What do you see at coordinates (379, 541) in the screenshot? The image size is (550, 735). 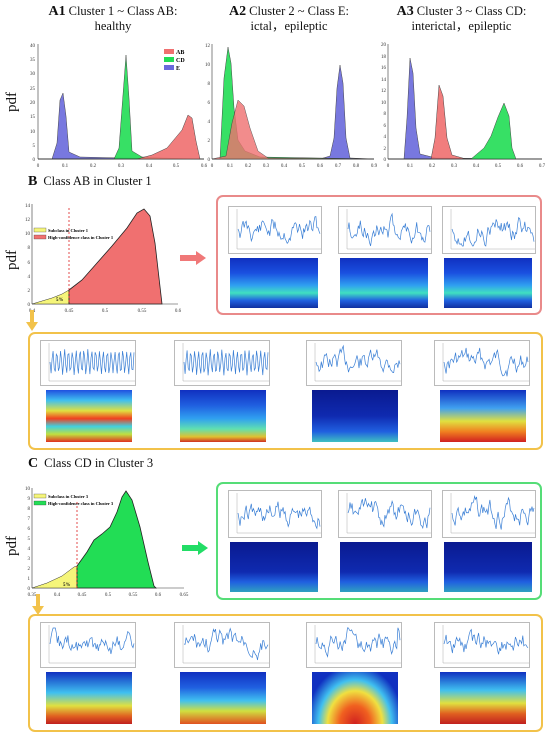 I see `high-confidence-samples-frame-c` at bounding box center [379, 541].